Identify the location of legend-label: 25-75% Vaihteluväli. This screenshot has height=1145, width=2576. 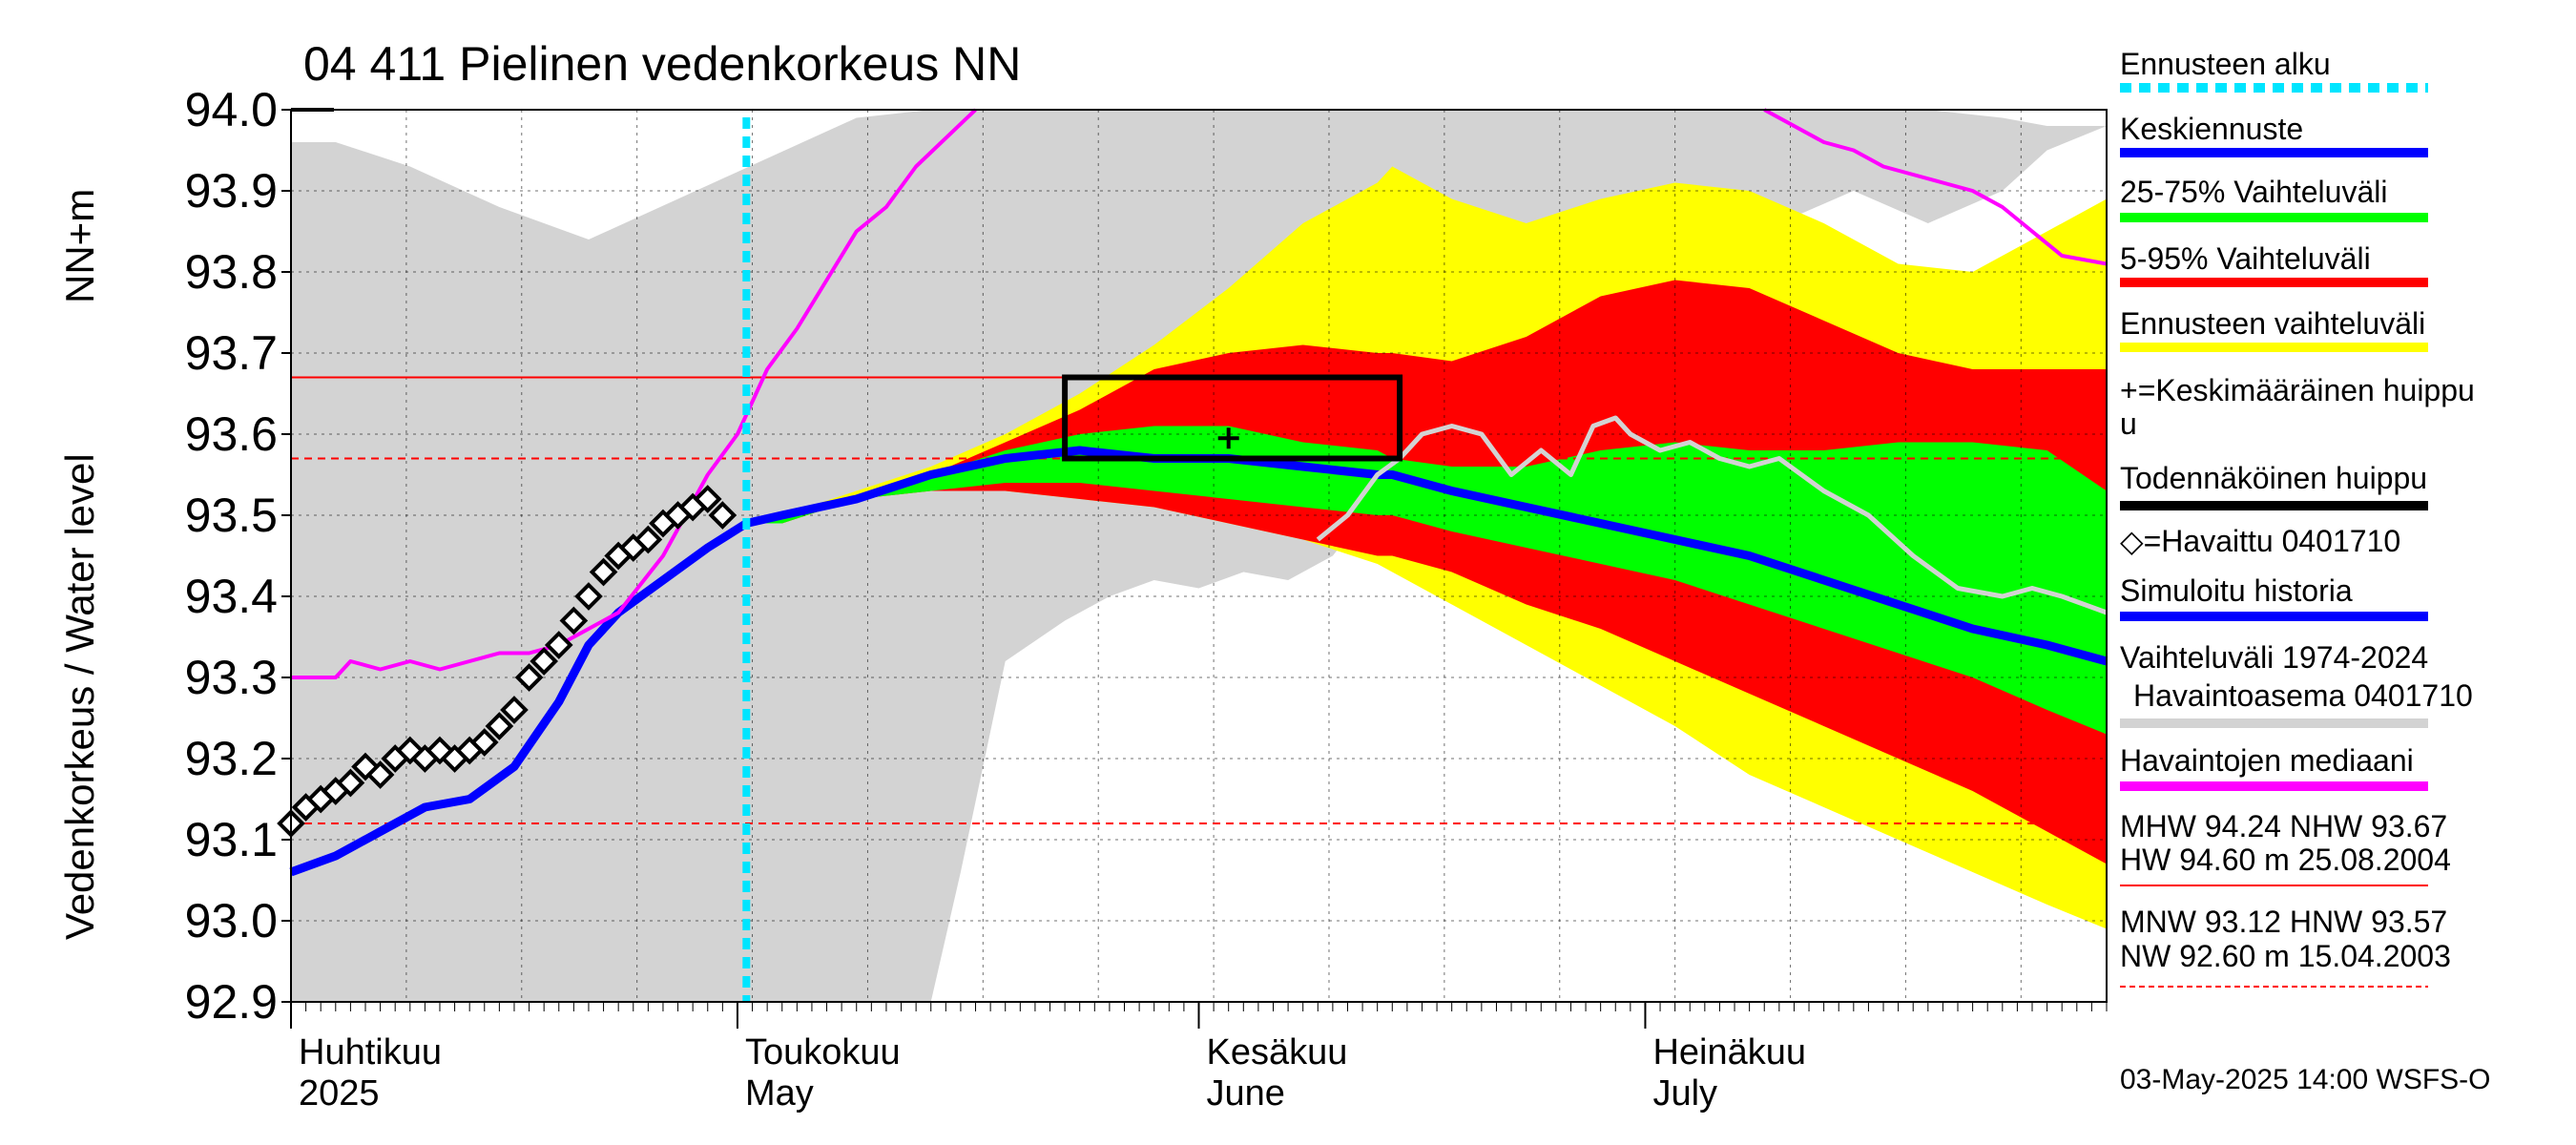
(2253, 192).